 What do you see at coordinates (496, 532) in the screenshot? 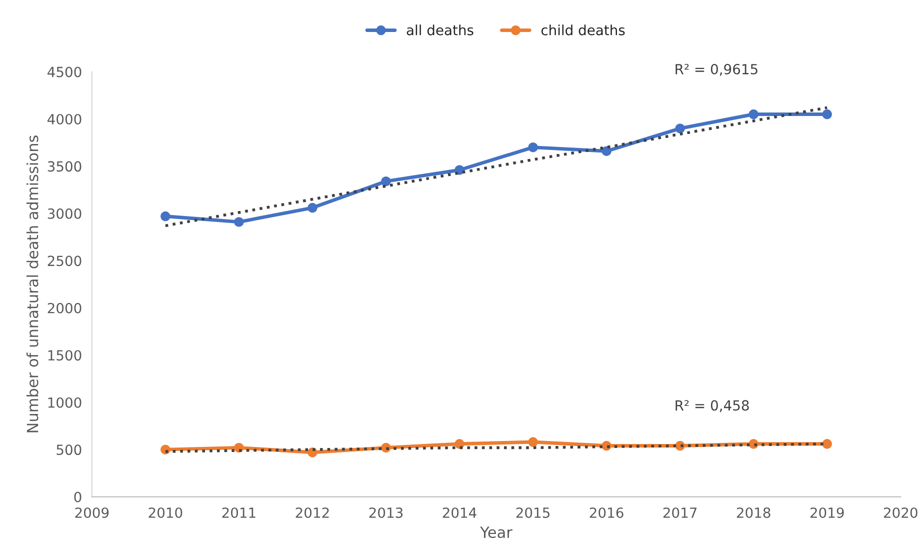
I see `x-axis-title: Year` at bounding box center [496, 532].